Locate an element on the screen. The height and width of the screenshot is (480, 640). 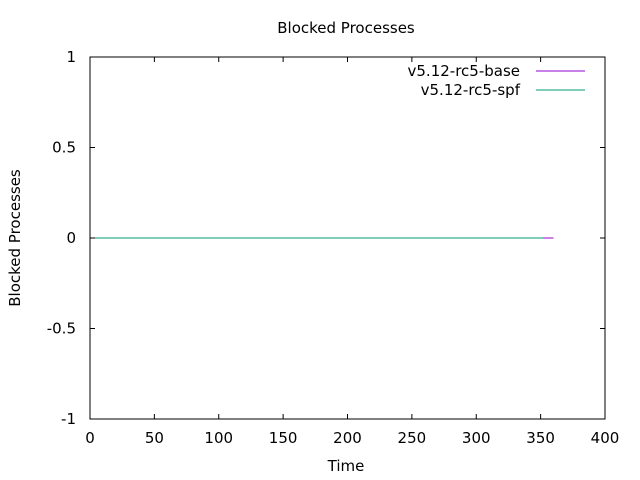
y-axis-label: Blocked Processes is located at coordinates (15, 238).